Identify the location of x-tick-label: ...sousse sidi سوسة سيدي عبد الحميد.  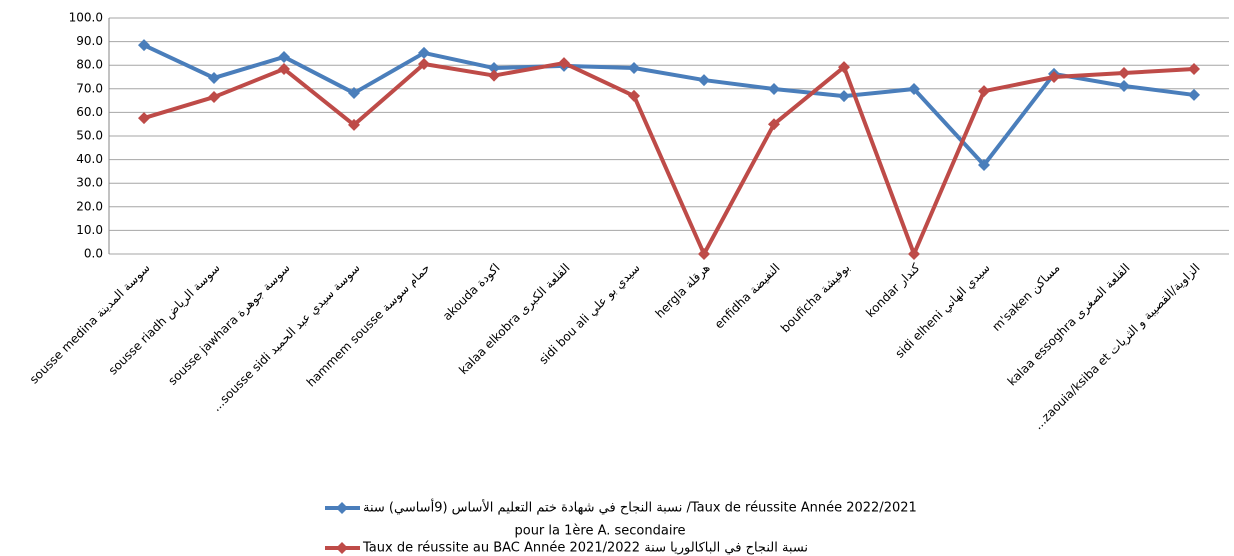
(286, 338).